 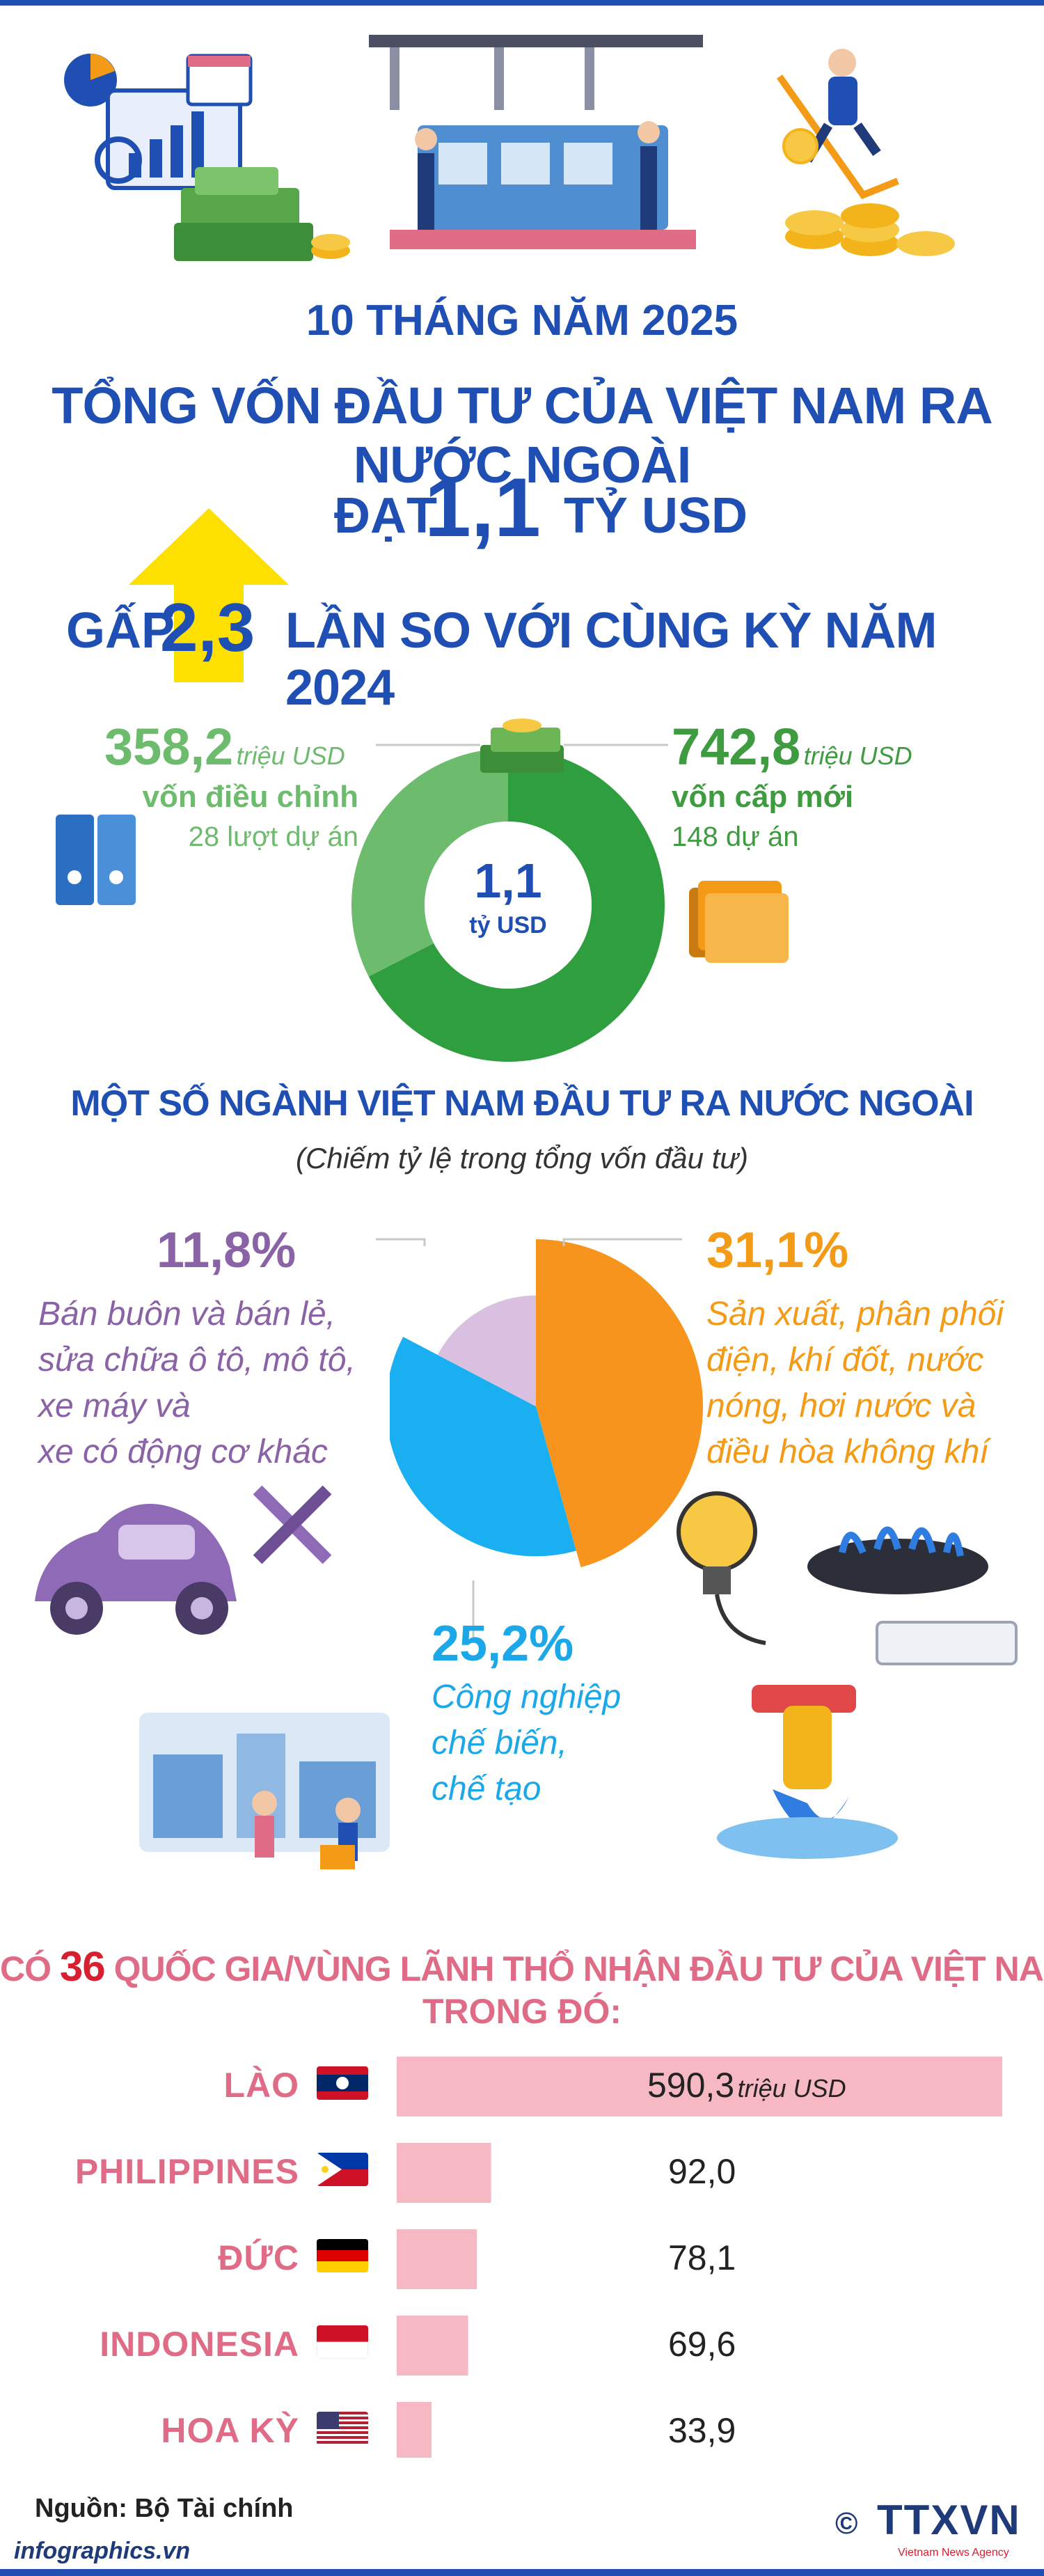 I want to click on sectors-subtitle: (Chiếm tỷ lệ trong tổng vốn đầu tư), so click(x=522, y=1158).